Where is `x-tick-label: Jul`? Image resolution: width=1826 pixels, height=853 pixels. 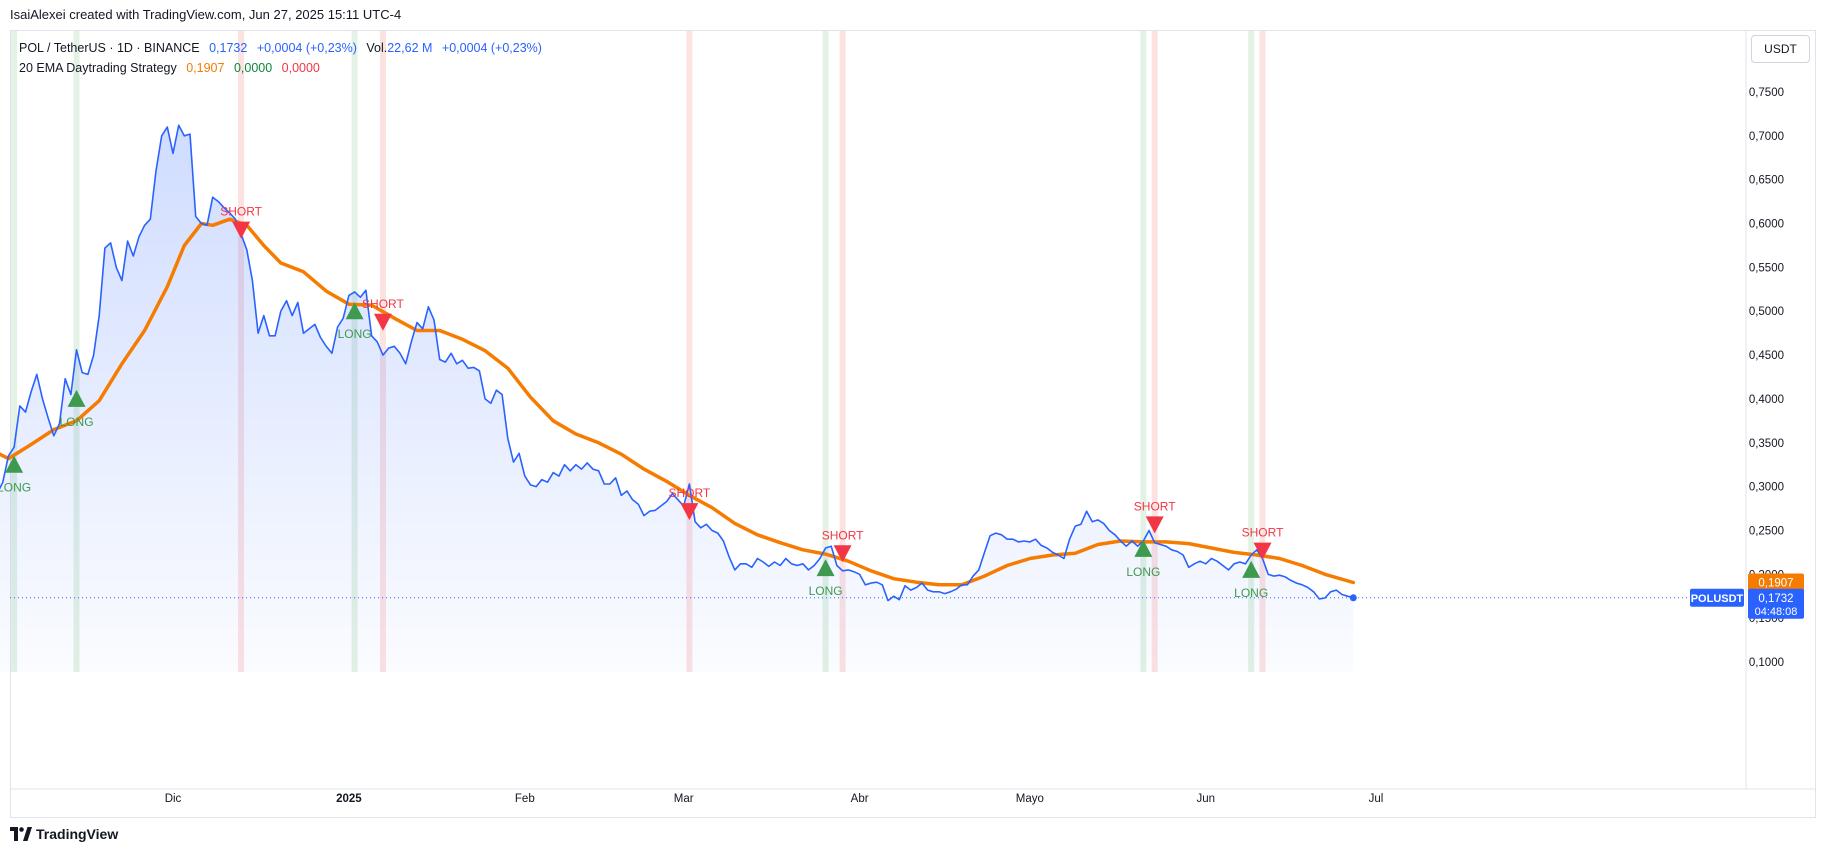 x-tick-label: Jul is located at coordinates (1376, 799).